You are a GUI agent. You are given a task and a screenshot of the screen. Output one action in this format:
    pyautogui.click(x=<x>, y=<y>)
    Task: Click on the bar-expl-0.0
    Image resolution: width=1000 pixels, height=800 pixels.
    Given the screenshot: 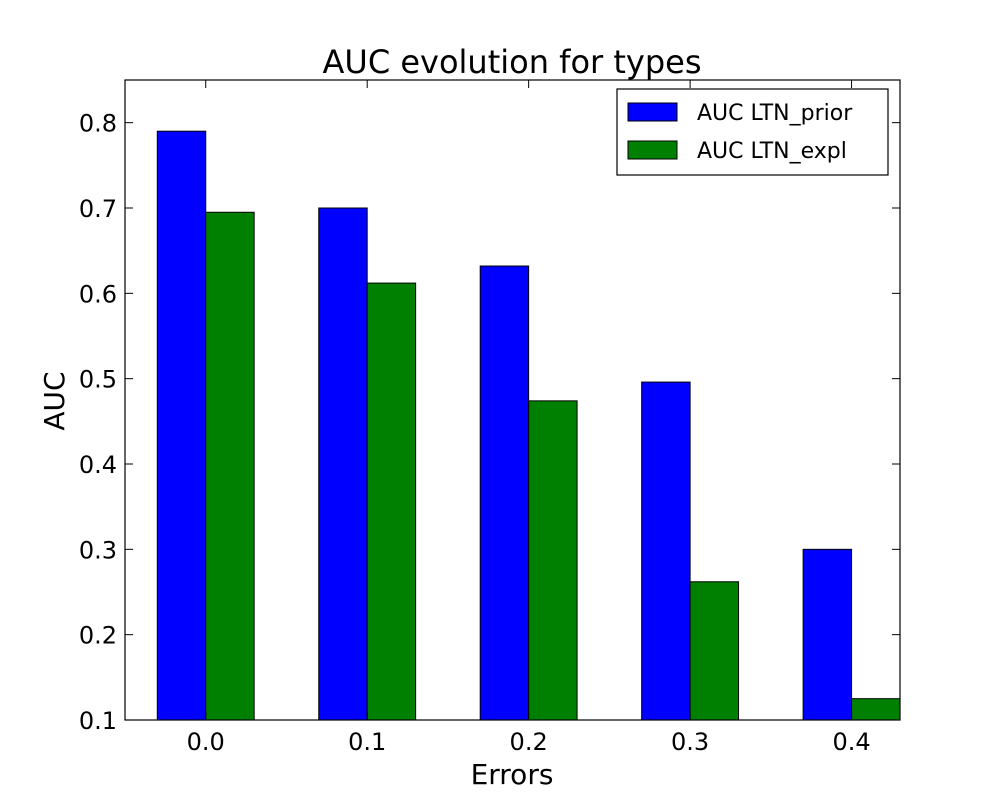 What is the action you would take?
    pyautogui.click(x=230, y=466)
    